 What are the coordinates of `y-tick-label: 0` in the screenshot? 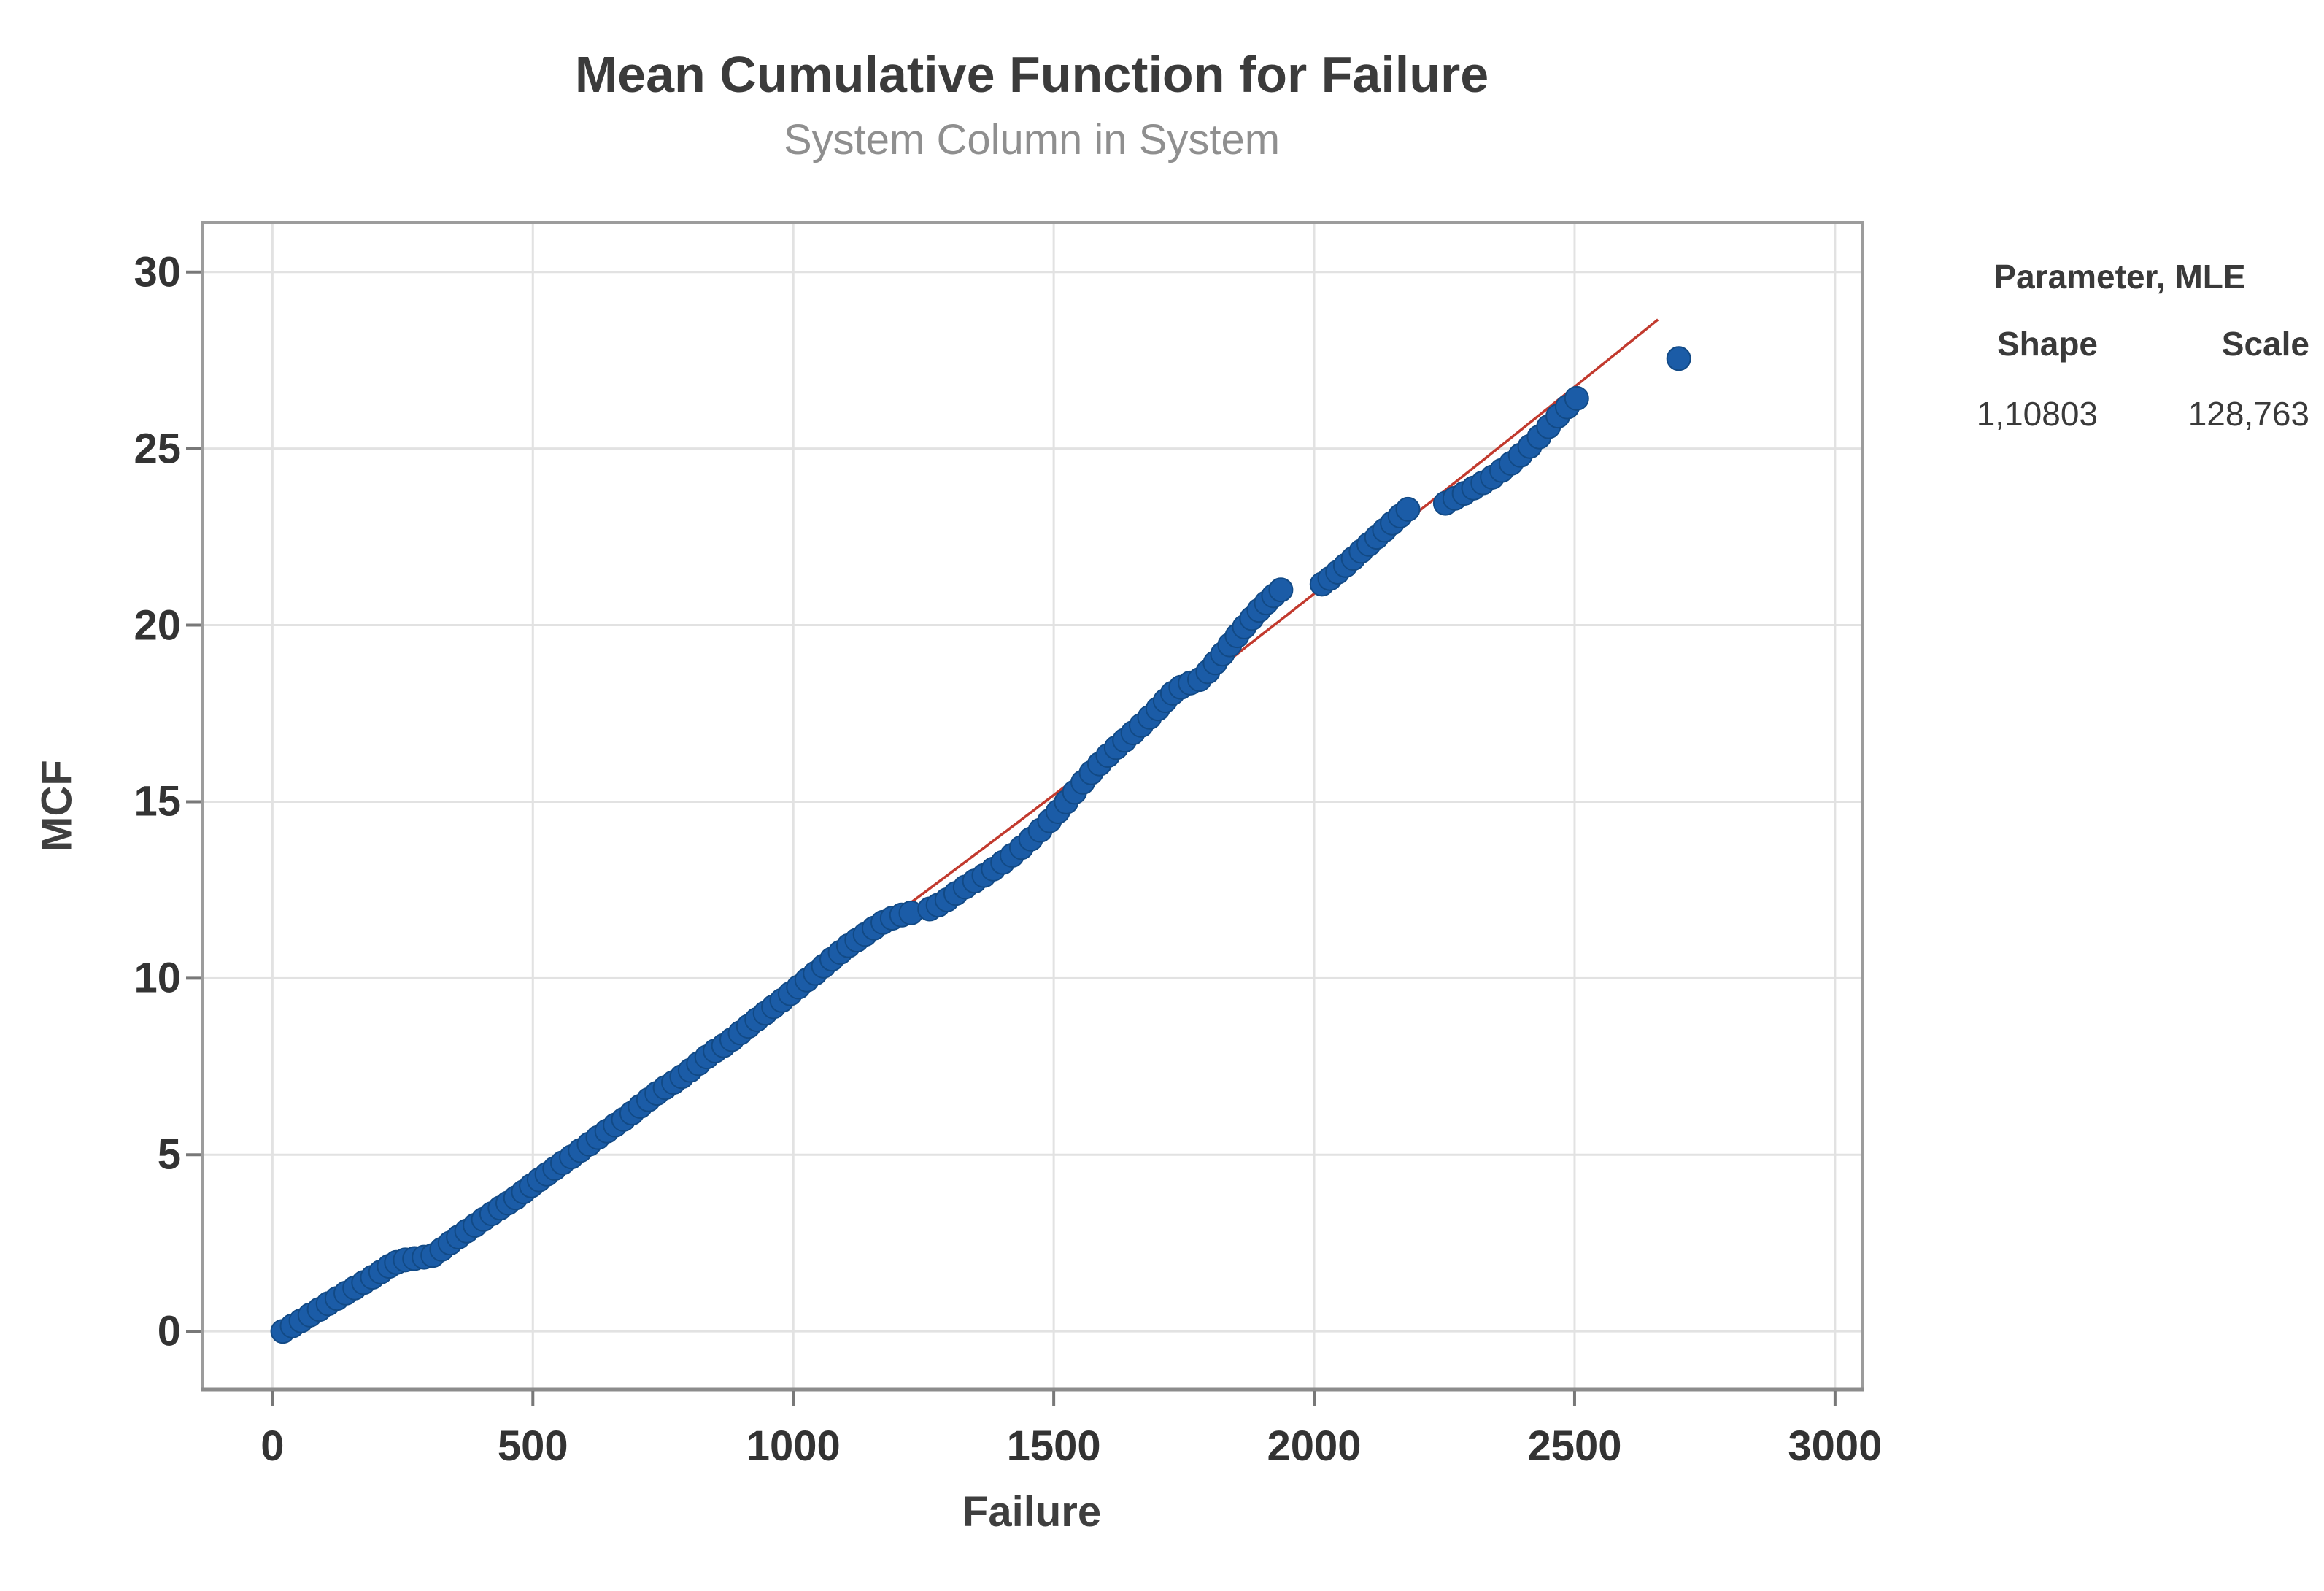 It's located at (169, 1331).